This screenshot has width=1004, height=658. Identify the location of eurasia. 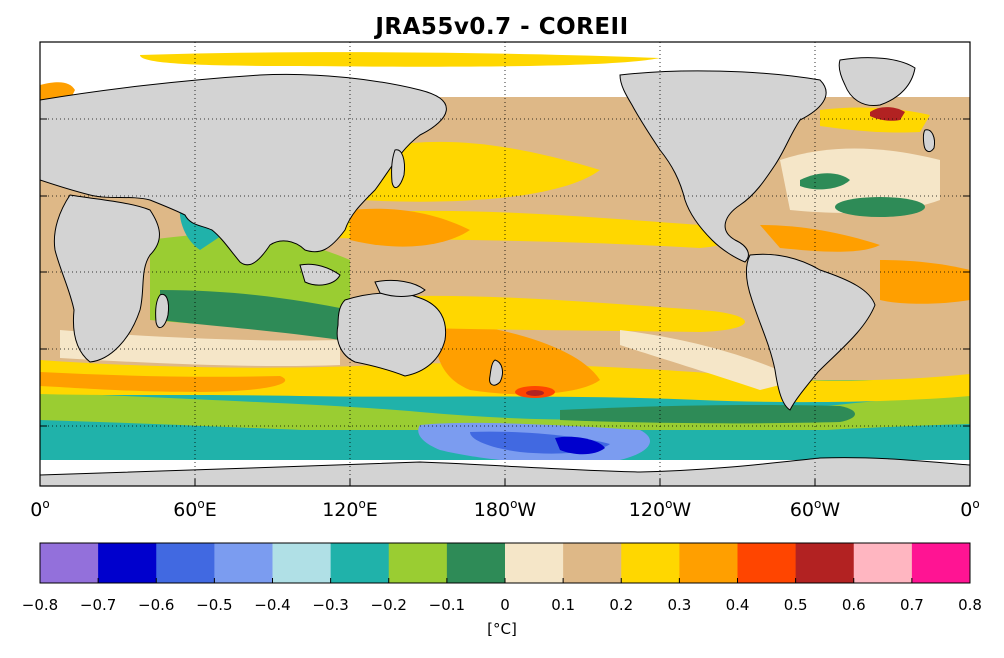
(243, 169).